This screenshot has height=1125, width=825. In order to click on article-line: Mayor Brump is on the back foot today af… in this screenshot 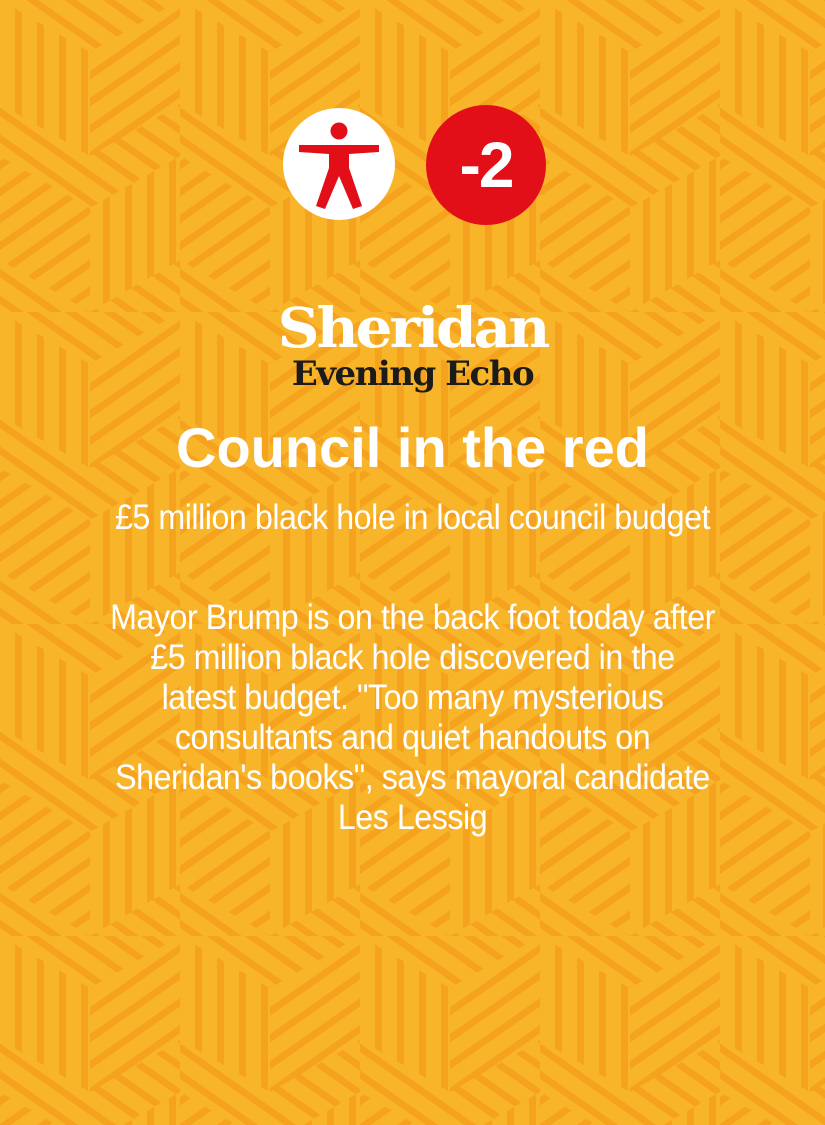, I will do `click(412, 617)`.